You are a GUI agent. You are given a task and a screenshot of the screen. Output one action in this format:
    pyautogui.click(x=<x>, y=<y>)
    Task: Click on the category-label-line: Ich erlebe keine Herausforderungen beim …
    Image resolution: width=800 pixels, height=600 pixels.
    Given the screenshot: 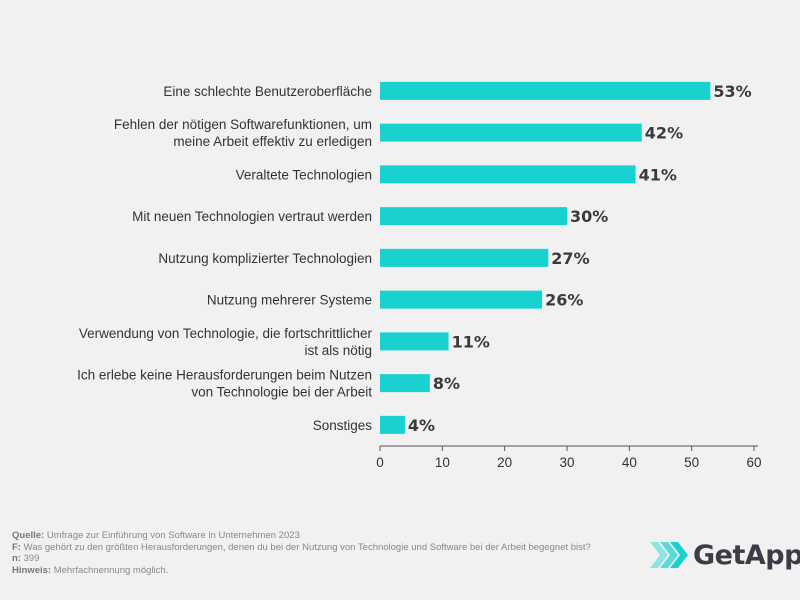 What is the action you would take?
    pyautogui.click(x=224, y=375)
    